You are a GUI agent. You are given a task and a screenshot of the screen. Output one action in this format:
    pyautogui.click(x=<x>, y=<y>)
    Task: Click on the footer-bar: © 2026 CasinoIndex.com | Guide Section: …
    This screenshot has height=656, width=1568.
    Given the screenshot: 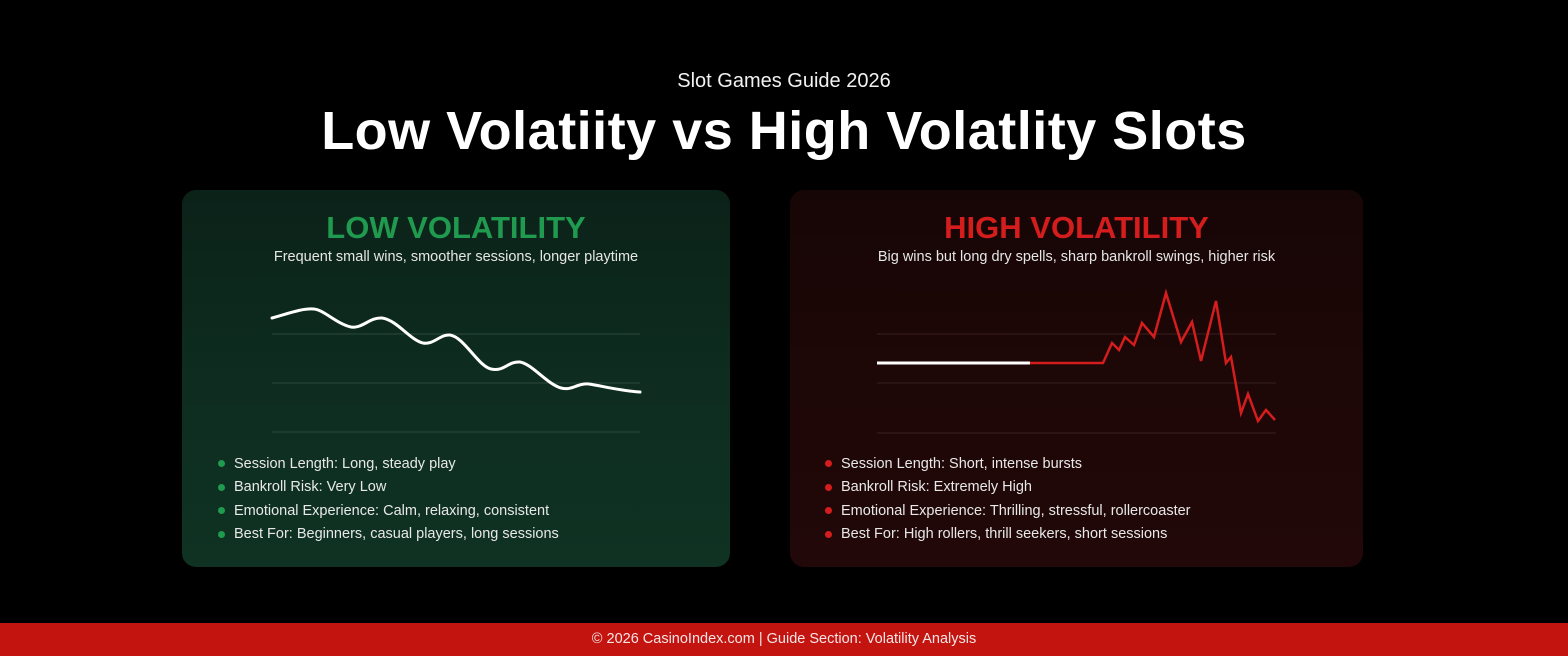 What is the action you would take?
    pyautogui.click(x=784, y=639)
    